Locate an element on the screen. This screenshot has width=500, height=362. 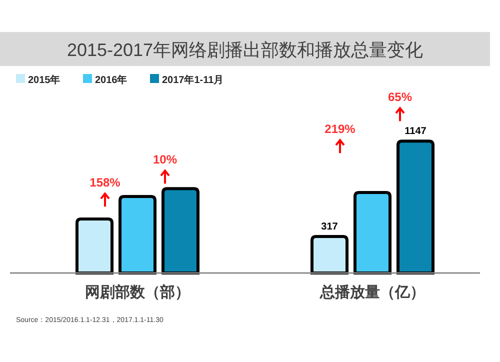
legend-label: 2015年 is located at coordinates (44, 80).